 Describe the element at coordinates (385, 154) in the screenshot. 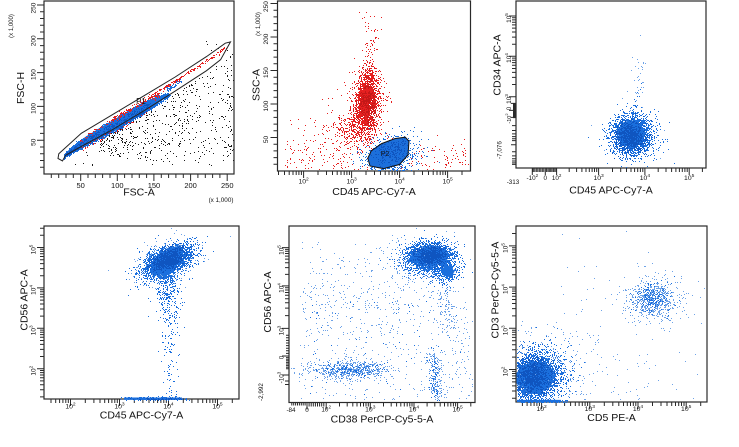

I see `svg-text: P2` at that location.